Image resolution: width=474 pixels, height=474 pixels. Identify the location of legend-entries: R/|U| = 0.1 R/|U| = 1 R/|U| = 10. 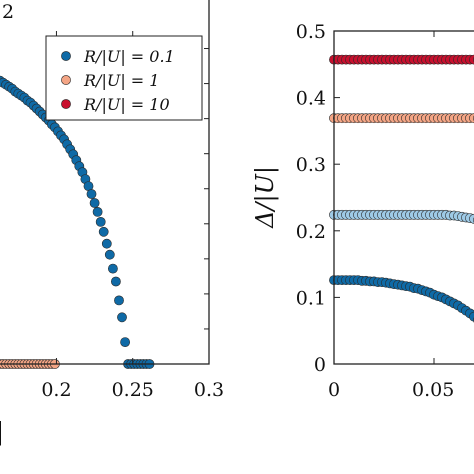
(118, 80).